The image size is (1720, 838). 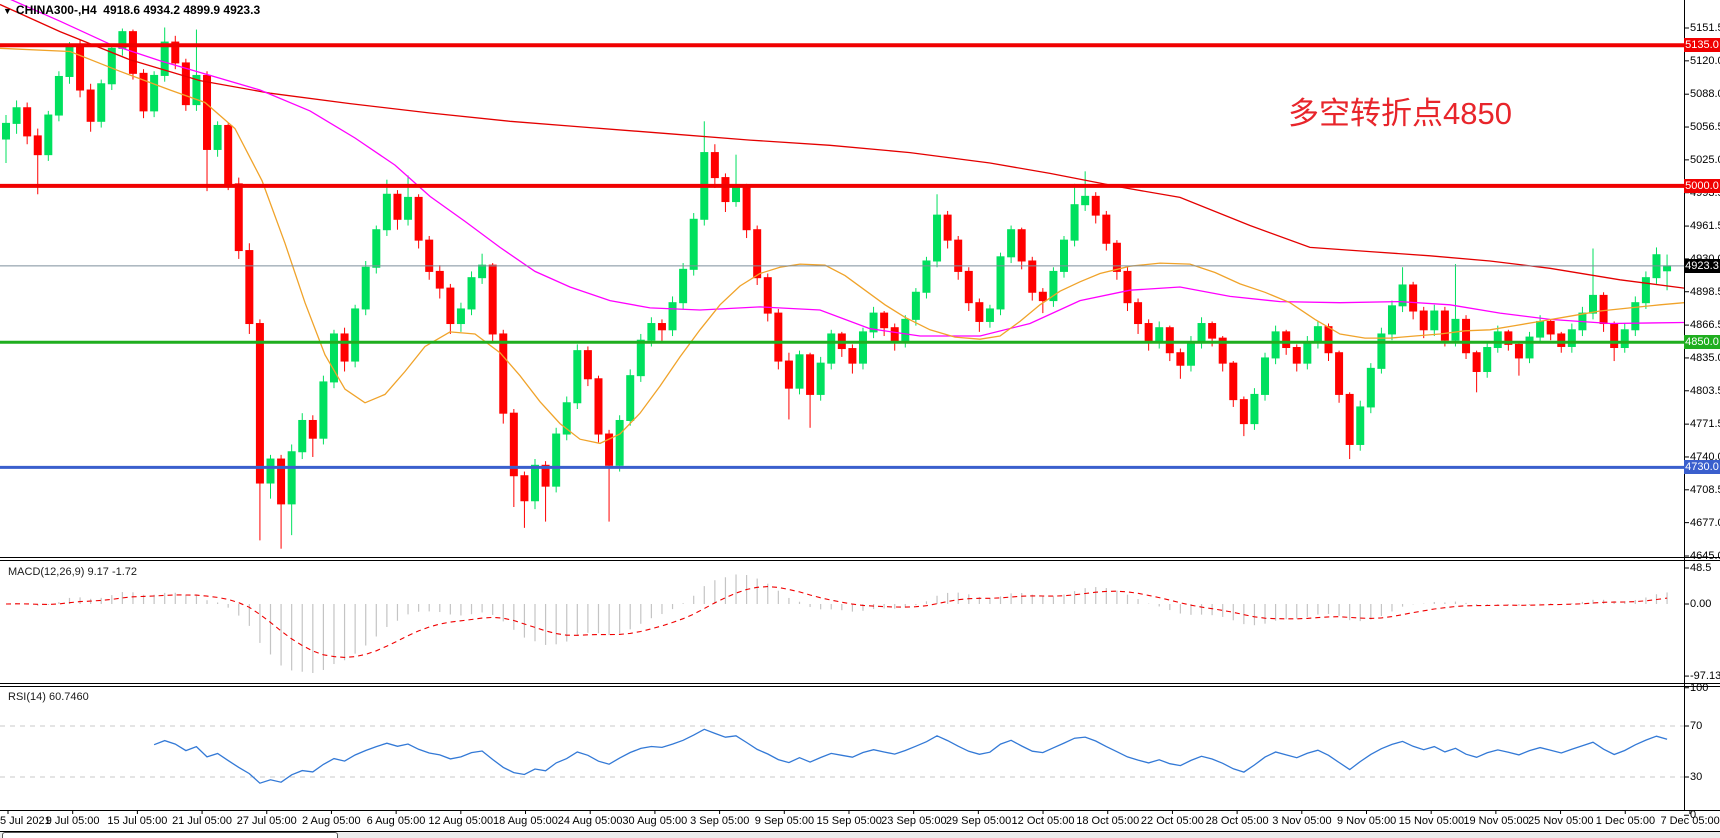 What do you see at coordinates (1702, 45) in the screenshot?
I see `price-tag-5135.0: 5135.0` at bounding box center [1702, 45].